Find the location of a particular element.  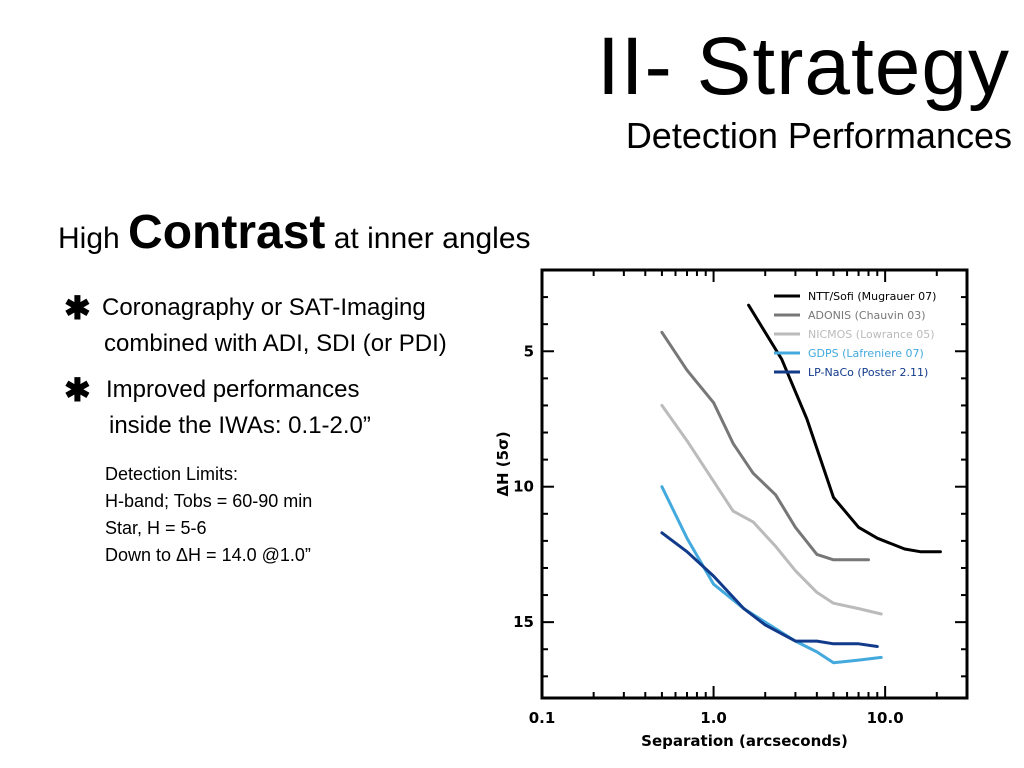

note-line: Down to ΔH = 14.0 @1.0” is located at coordinates (208, 555).